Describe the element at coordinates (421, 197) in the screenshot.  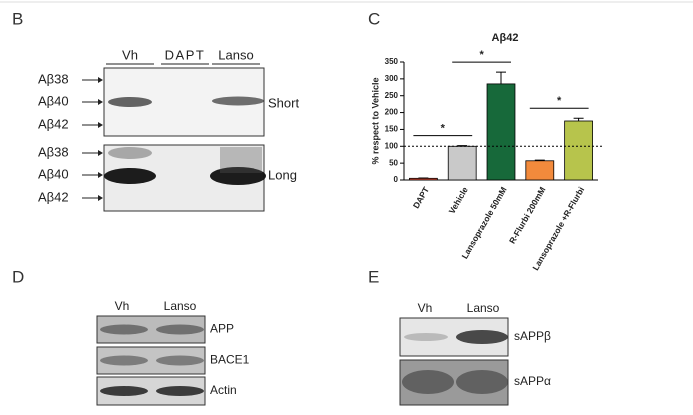
I see `x-tick-label: DAPT` at that location.